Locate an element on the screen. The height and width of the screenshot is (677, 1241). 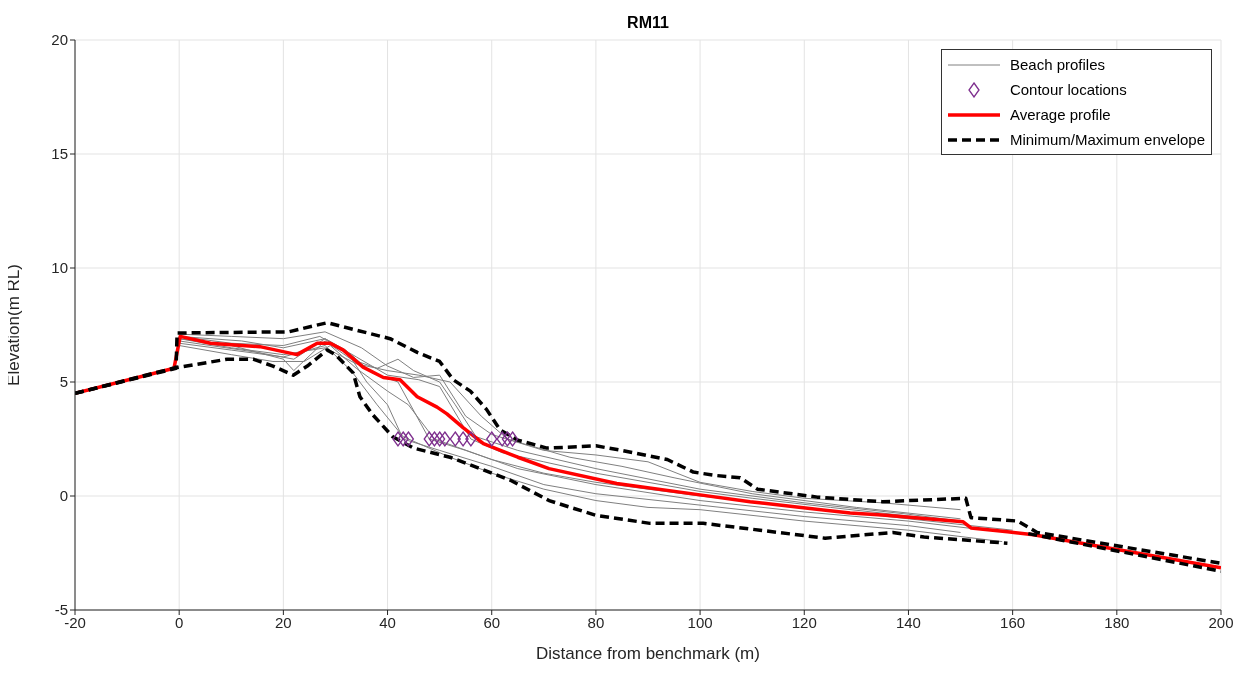
x-tick-label: 180 is located at coordinates (1117, 622).